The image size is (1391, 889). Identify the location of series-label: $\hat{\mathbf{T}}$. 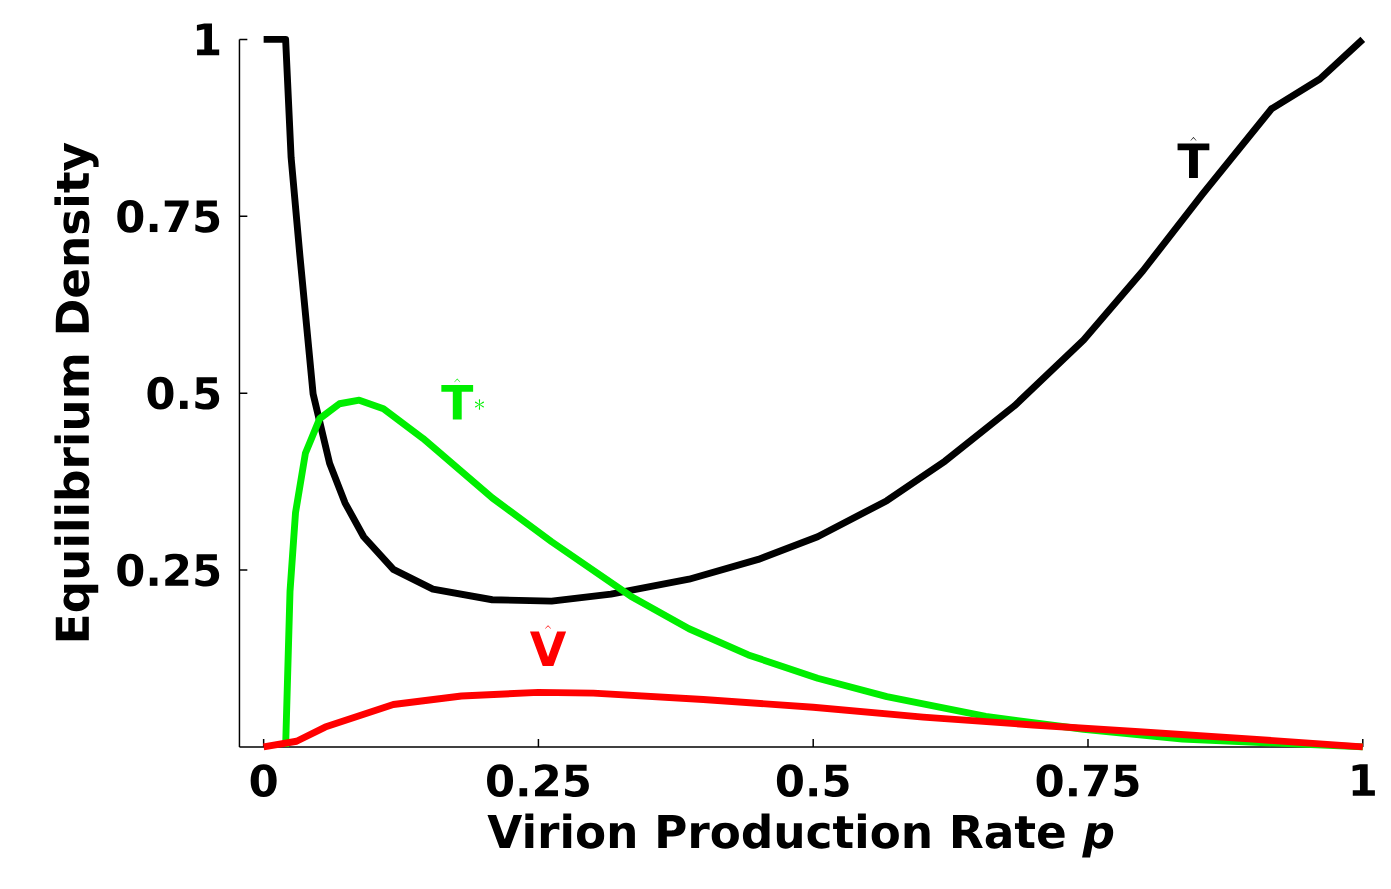
(1193, 158).